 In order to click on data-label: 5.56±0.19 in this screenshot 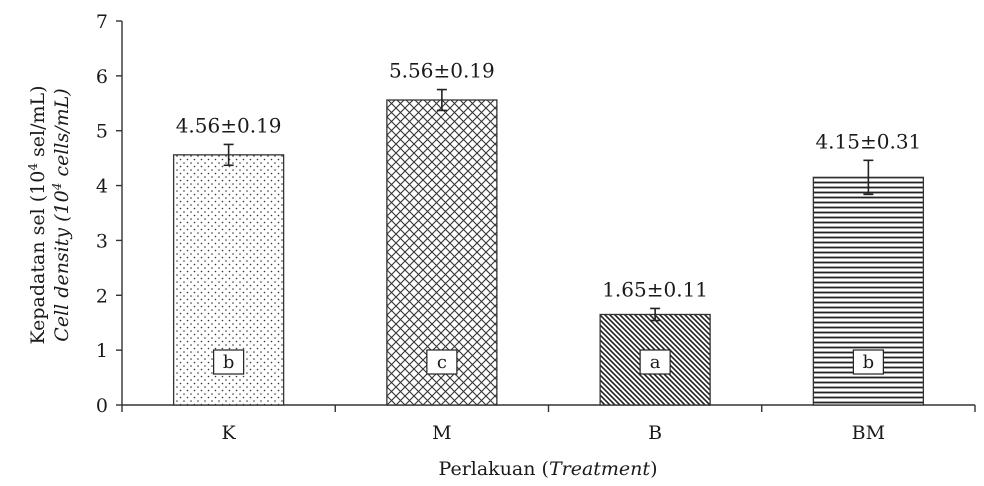, I will do `click(442, 71)`.